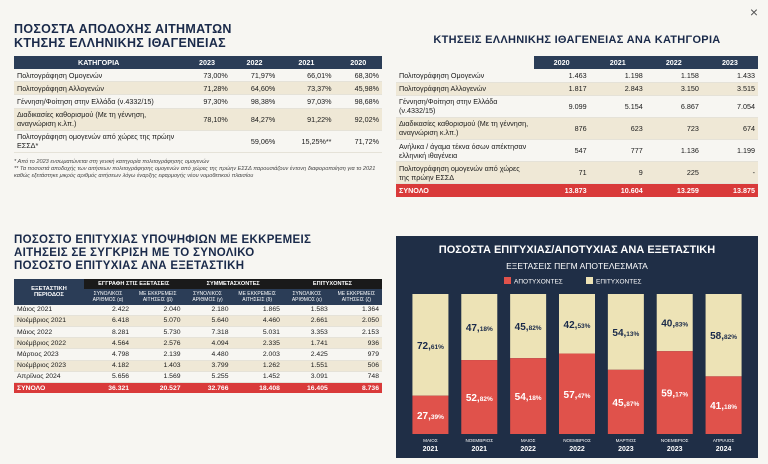 This screenshot has width=768, height=464. I want to click on tick-label-month: ΜΑΡΤΙΟΣ, so click(626, 440).